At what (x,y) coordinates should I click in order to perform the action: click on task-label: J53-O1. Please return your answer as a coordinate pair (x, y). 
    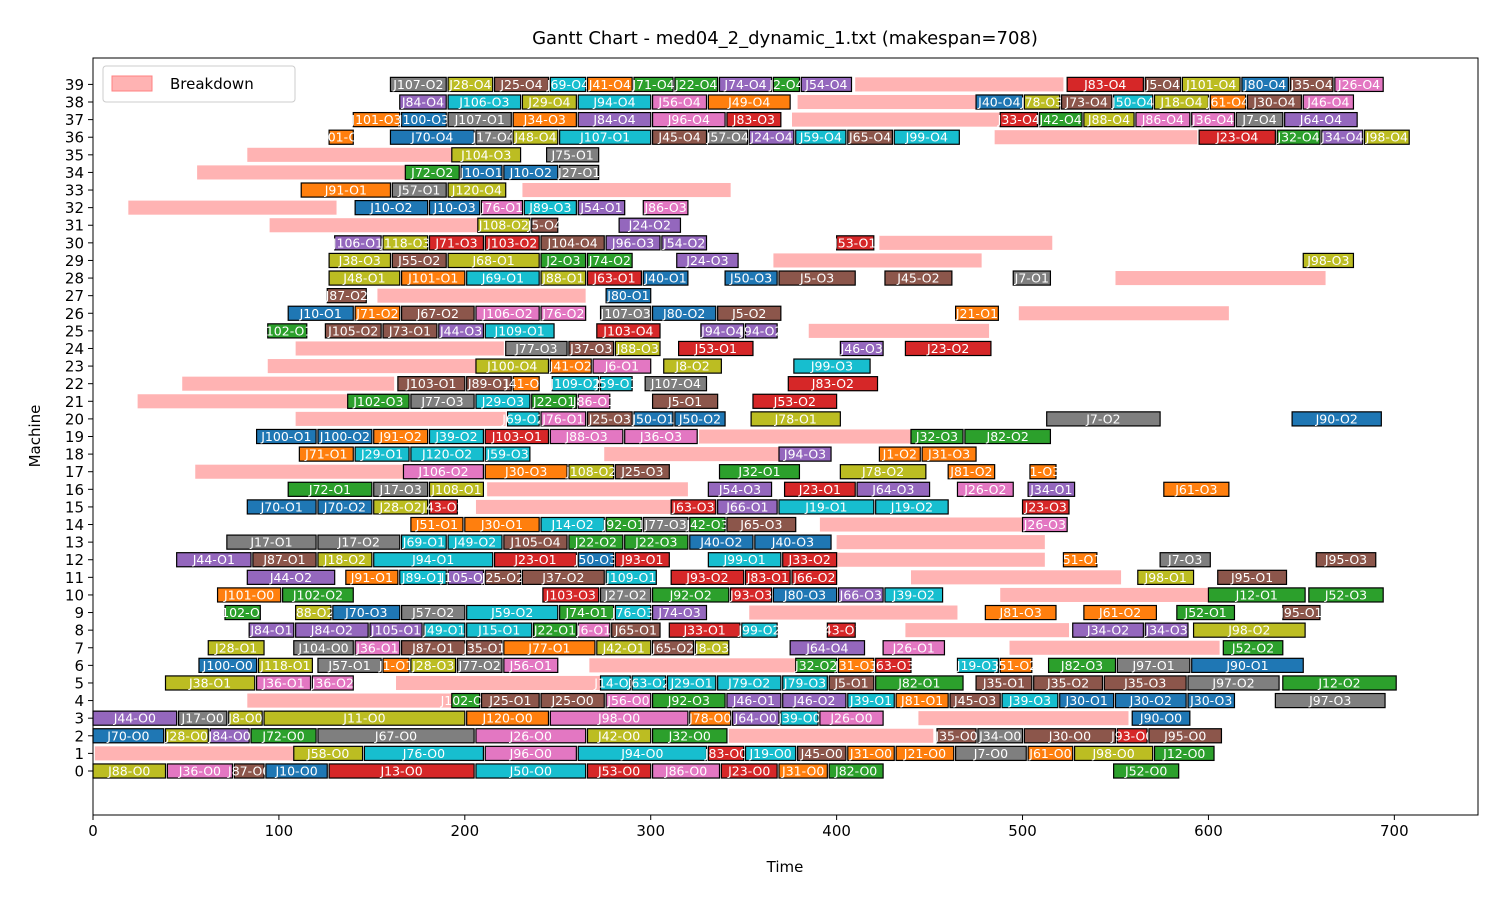
    Looking at the image, I should click on (715, 348).